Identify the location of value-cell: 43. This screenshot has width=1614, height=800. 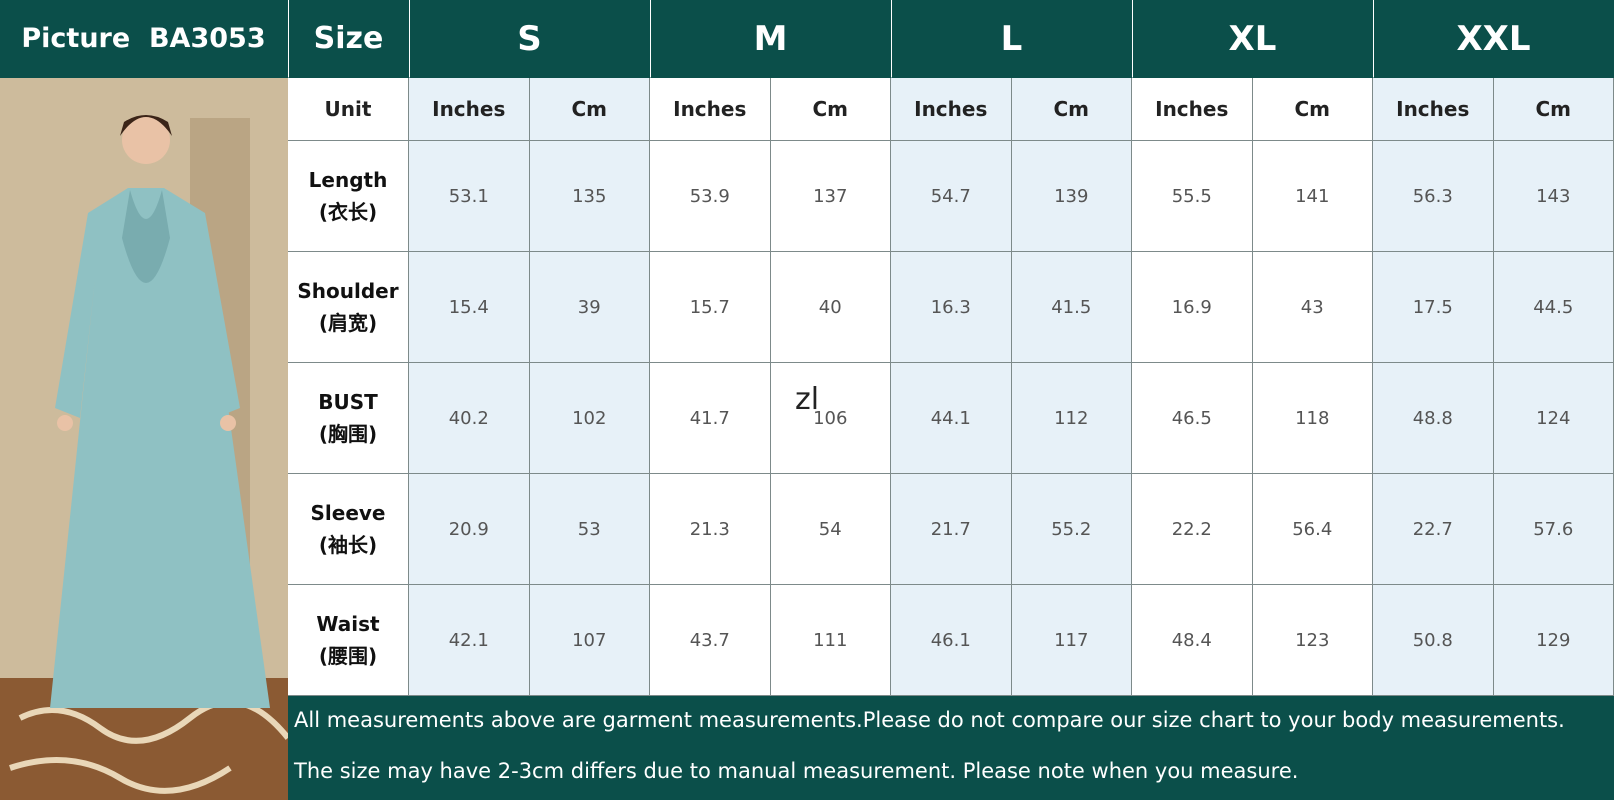
(1312, 307).